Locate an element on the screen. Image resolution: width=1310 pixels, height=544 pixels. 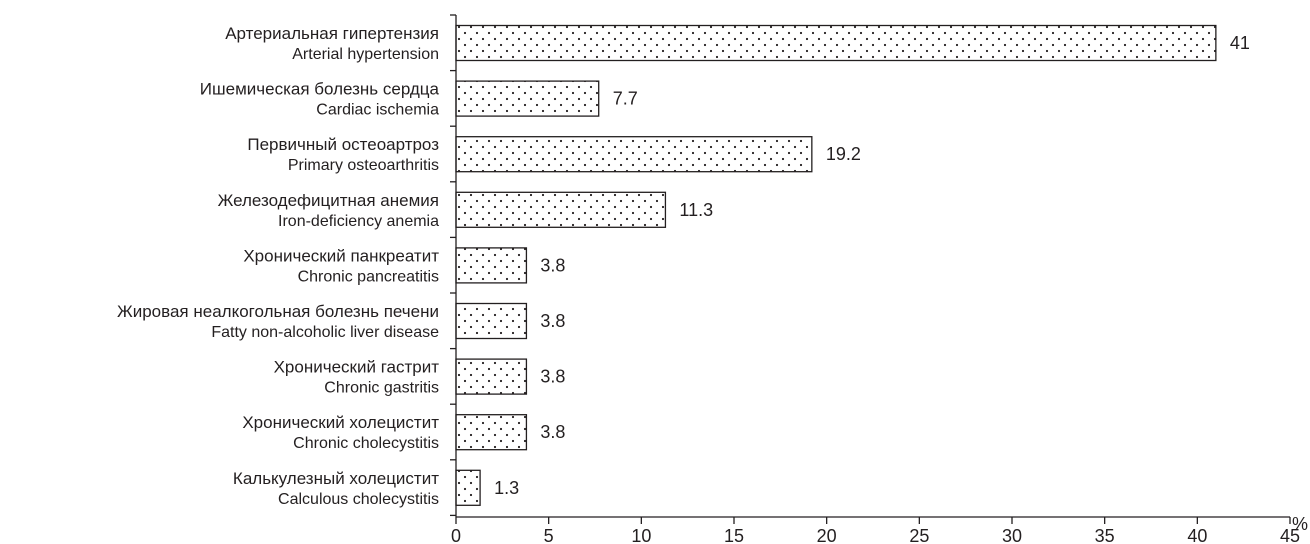
value-label: 1.3 is located at coordinates (506, 488).